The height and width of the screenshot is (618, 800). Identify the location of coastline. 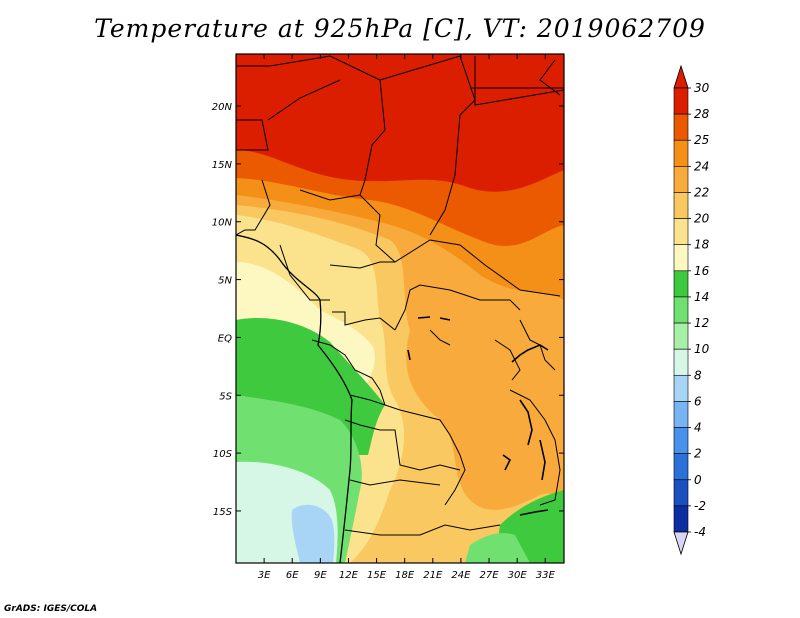
(294, 398).